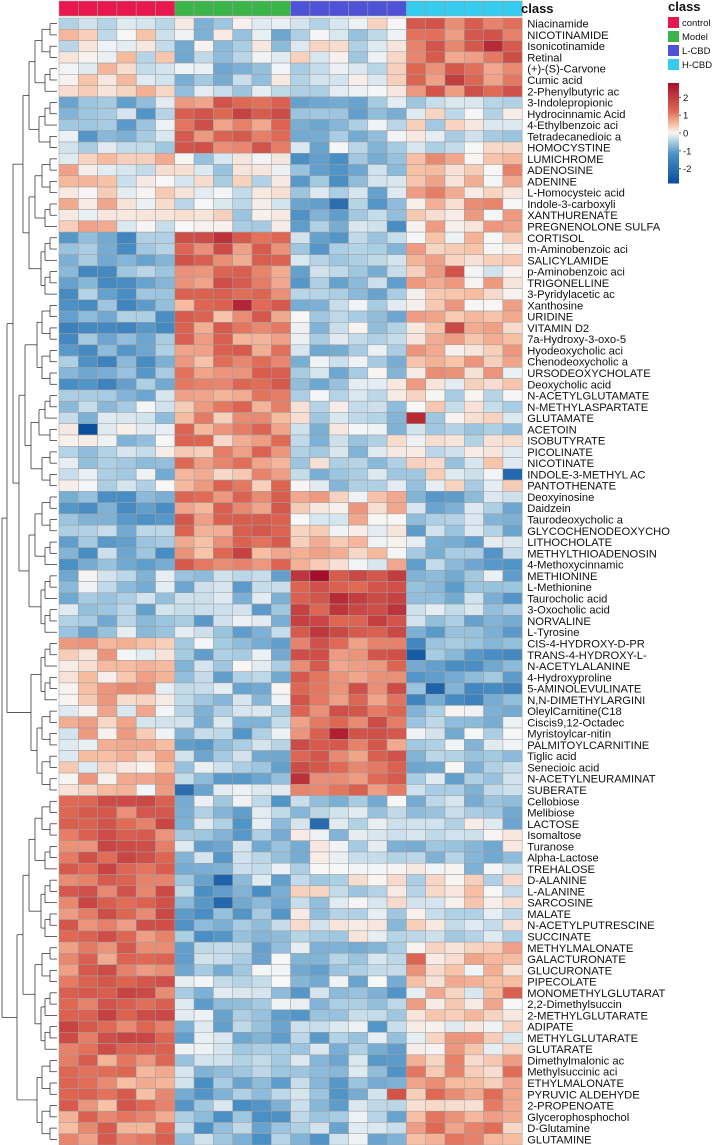 Image resolution: width=725 pixels, height=1145 pixels. Describe the element at coordinates (575, 566) in the screenshot. I see `row-label: 4-Methoxycinnamic` at that location.